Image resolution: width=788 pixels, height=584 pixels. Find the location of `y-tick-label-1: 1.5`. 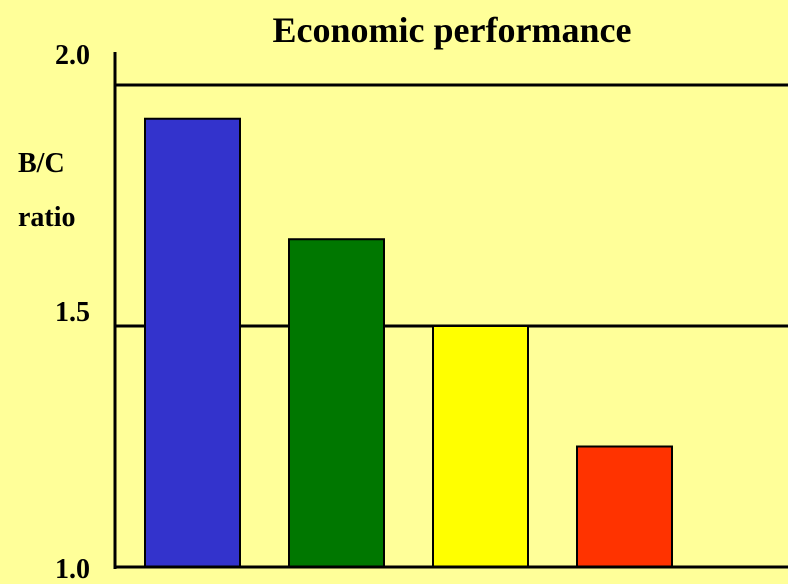

y-tick-label-1: 1.5 is located at coordinates (72, 312).